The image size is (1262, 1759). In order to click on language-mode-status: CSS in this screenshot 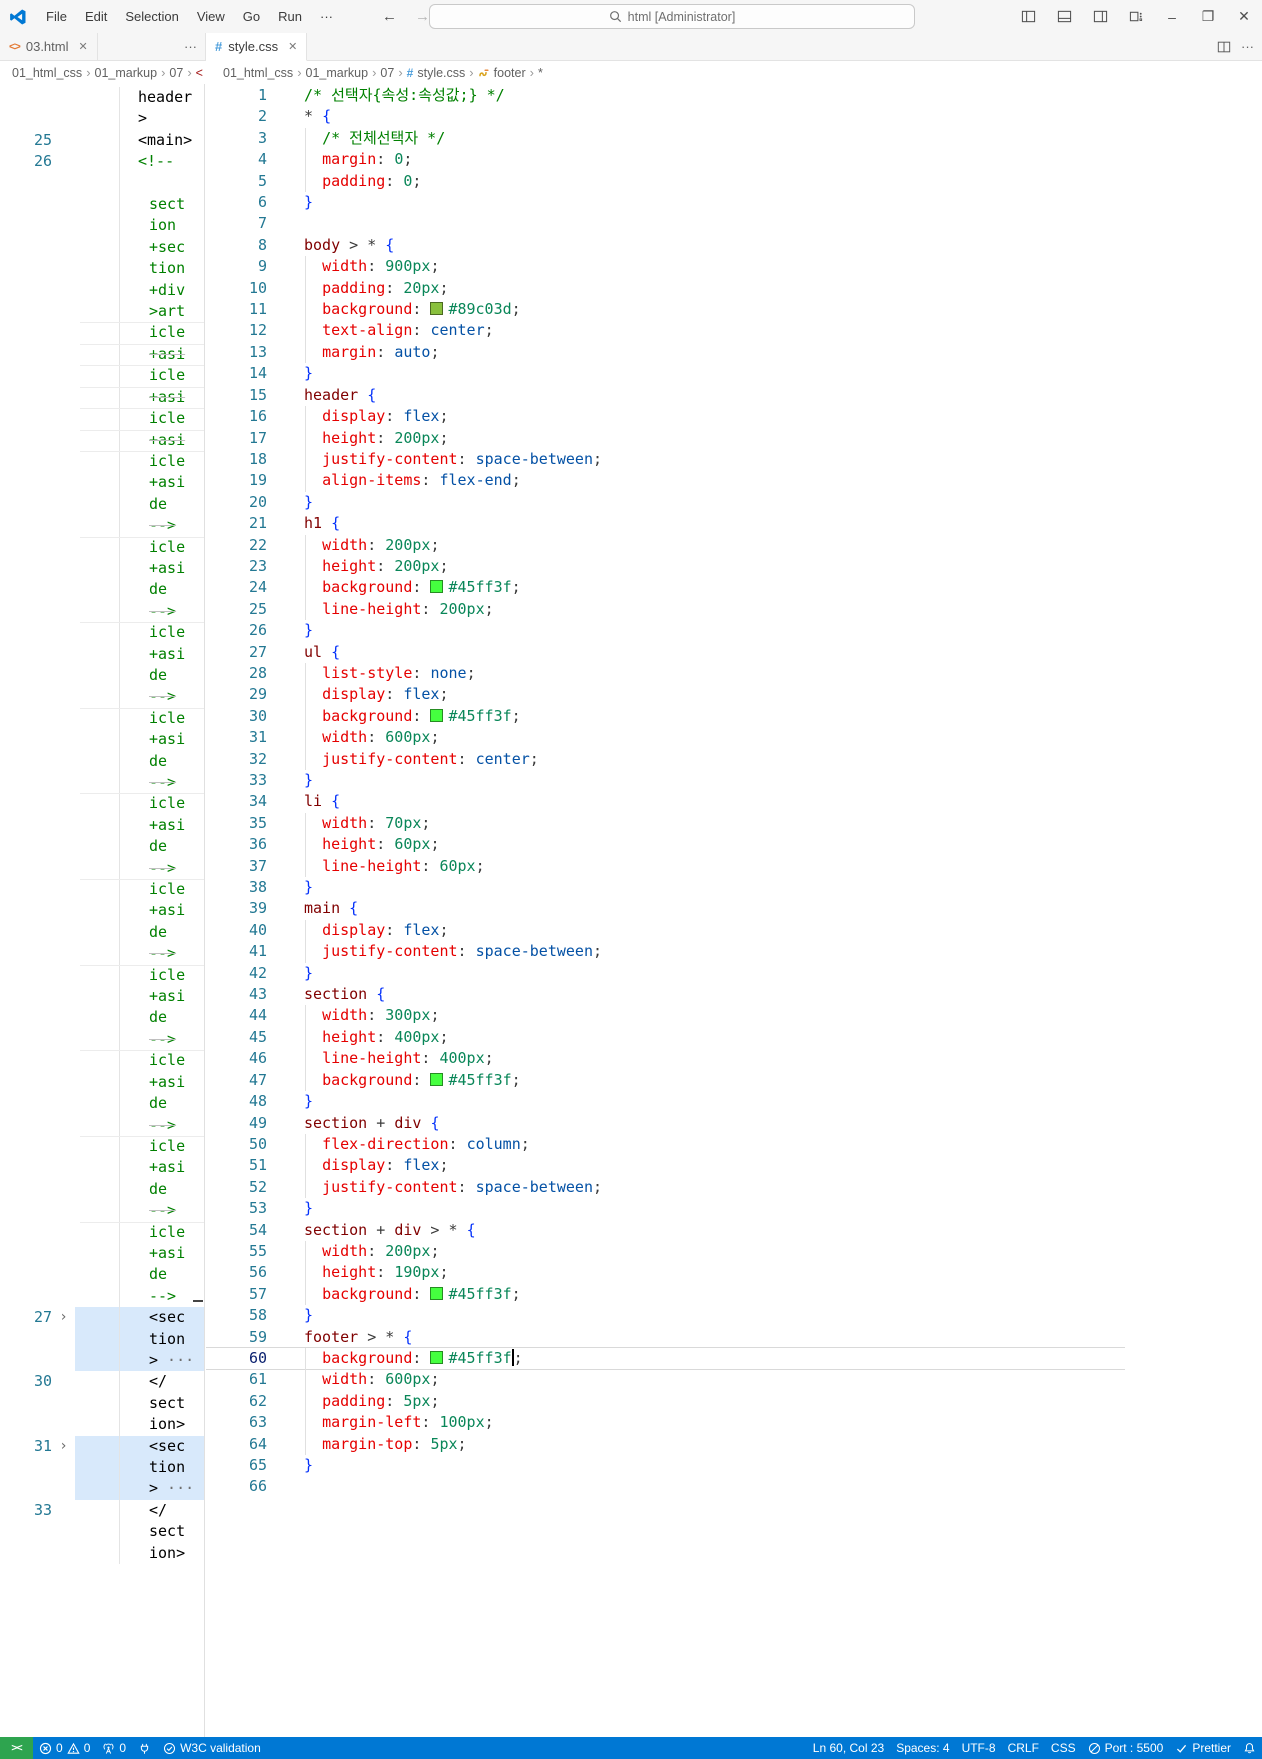, I will do `click(1063, 1748)`.